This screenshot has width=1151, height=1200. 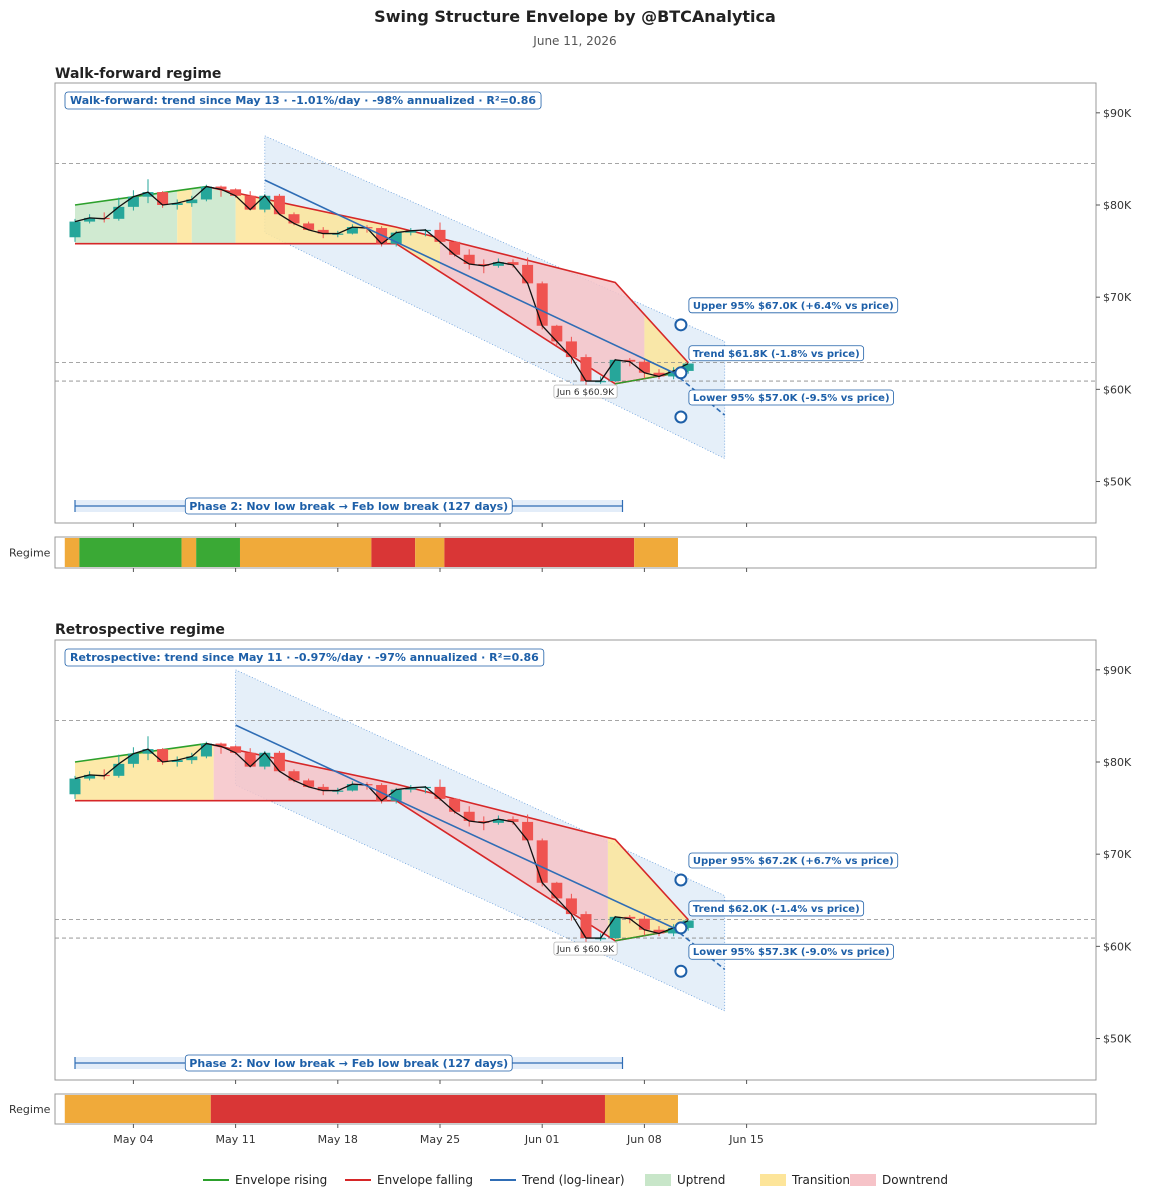 I want to click on x-tick-label: May 04, so click(x=133, y=1139).